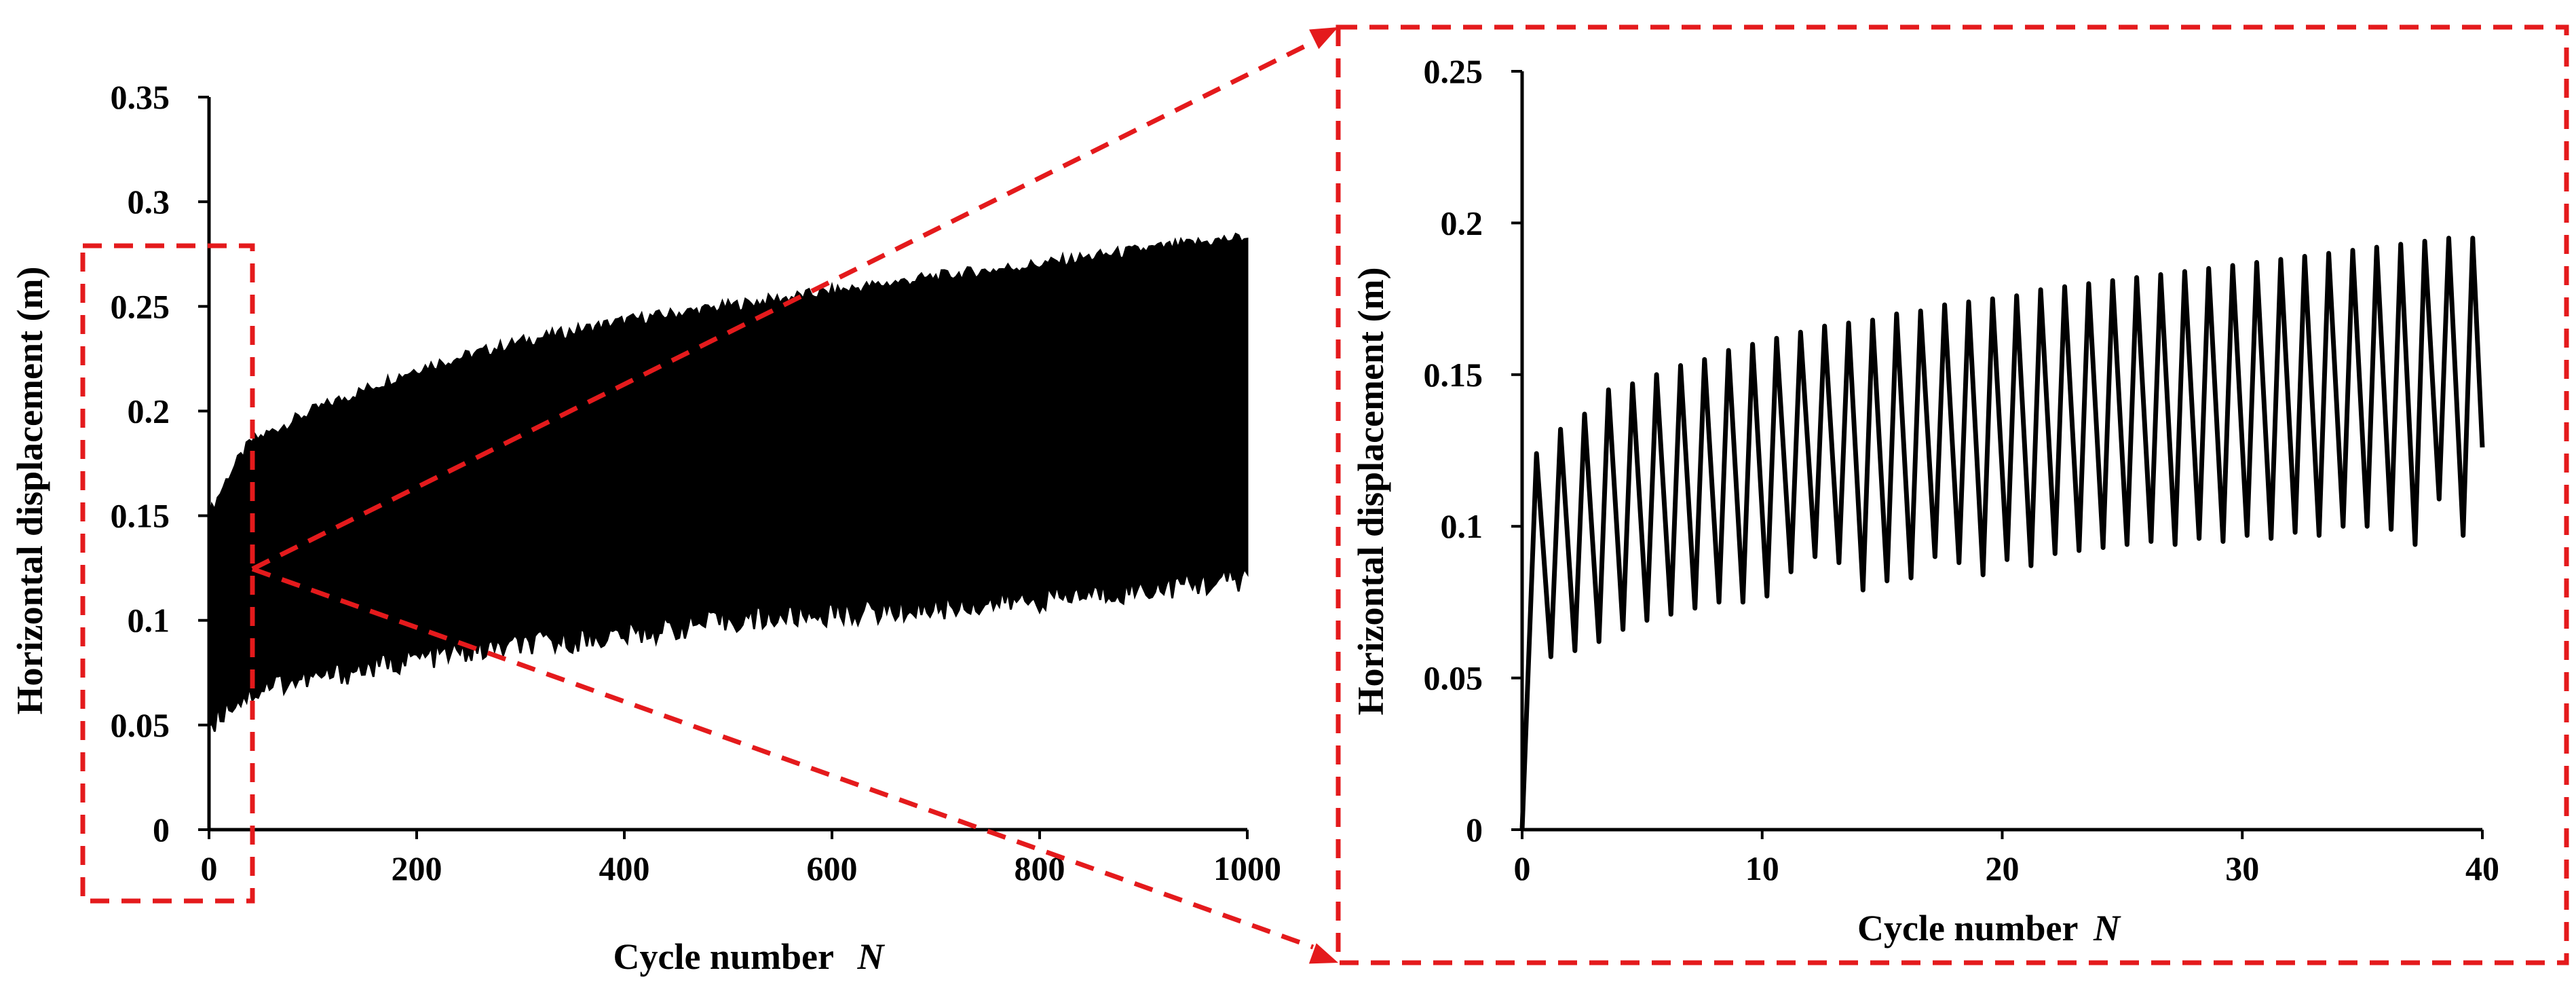  What do you see at coordinates (149, 411) in the screenshot?
I see `left-y-tick-label: 0.2` at bounding box center [149, 411].